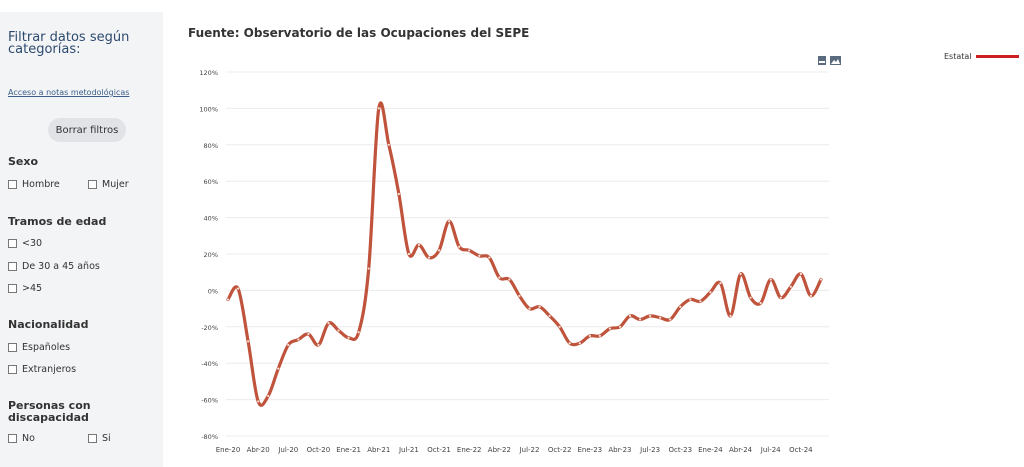 The image size is (1024, 467). What do you see at coordinates (25, 288) in the screenshot?
I see `edad-over45-checkbox: >45` at bounding box center [25, 288].